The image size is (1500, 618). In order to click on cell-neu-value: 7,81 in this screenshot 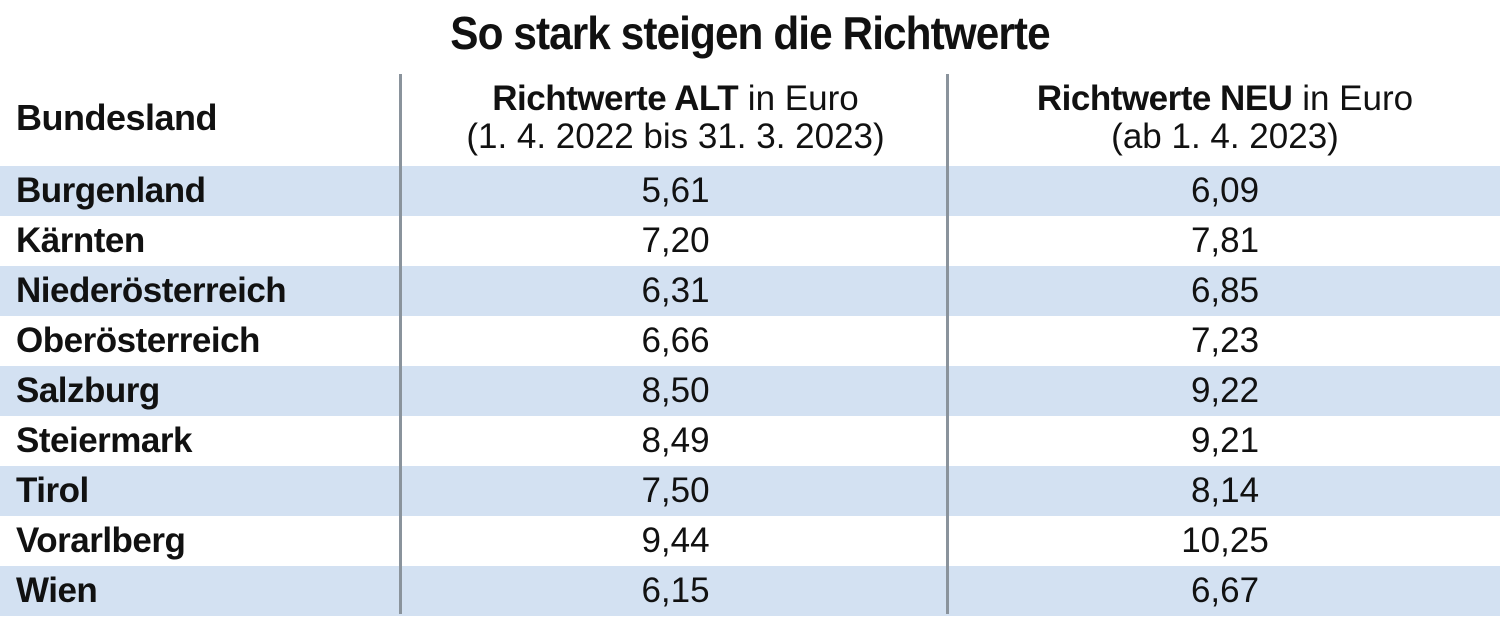, I will do `click(1225, 240)`.